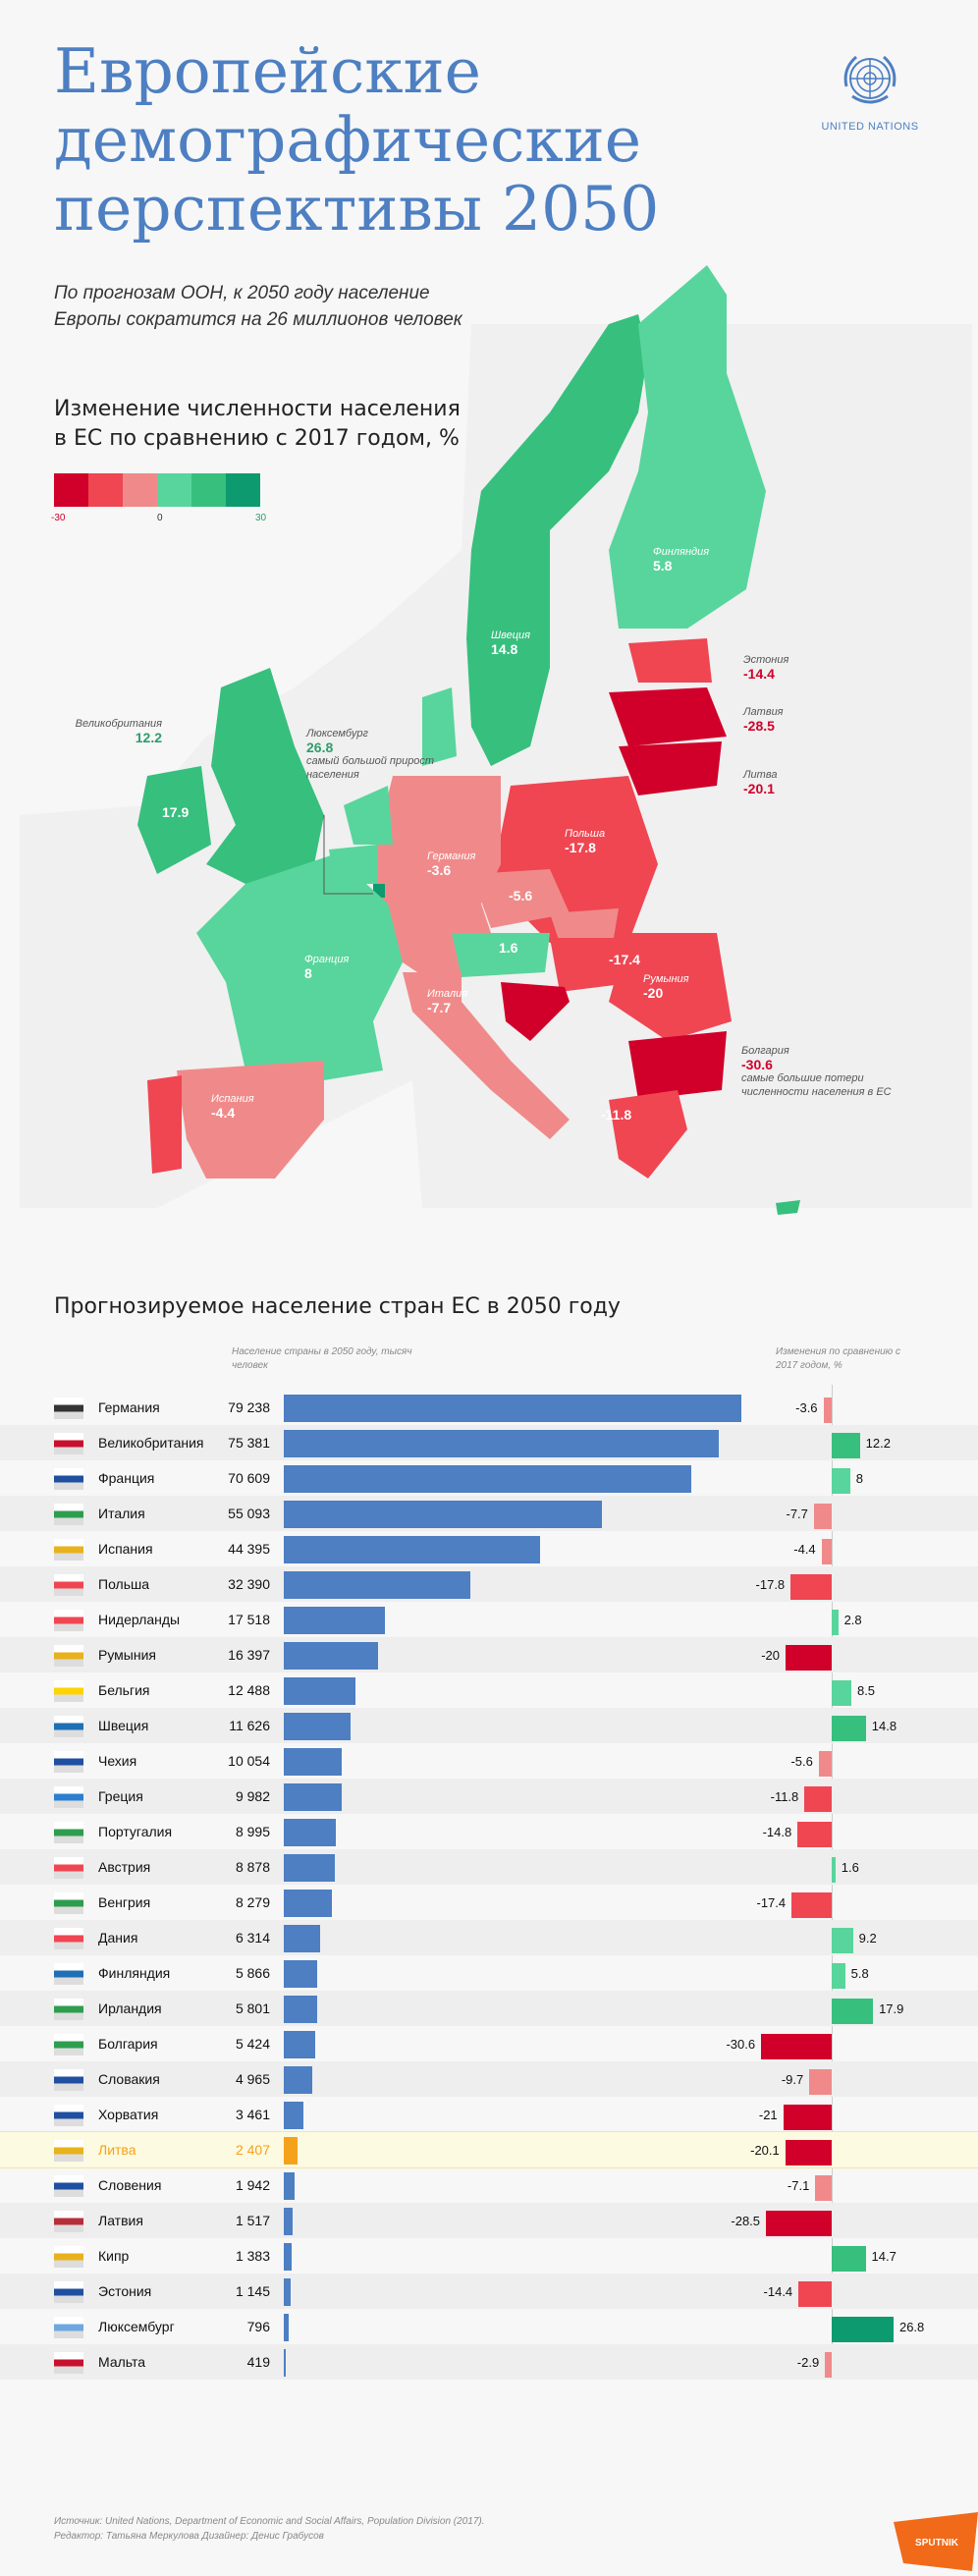  Describe the element at coordinates (252, 2079) in the screenshot. I see `population-label: 4 965` at that location.